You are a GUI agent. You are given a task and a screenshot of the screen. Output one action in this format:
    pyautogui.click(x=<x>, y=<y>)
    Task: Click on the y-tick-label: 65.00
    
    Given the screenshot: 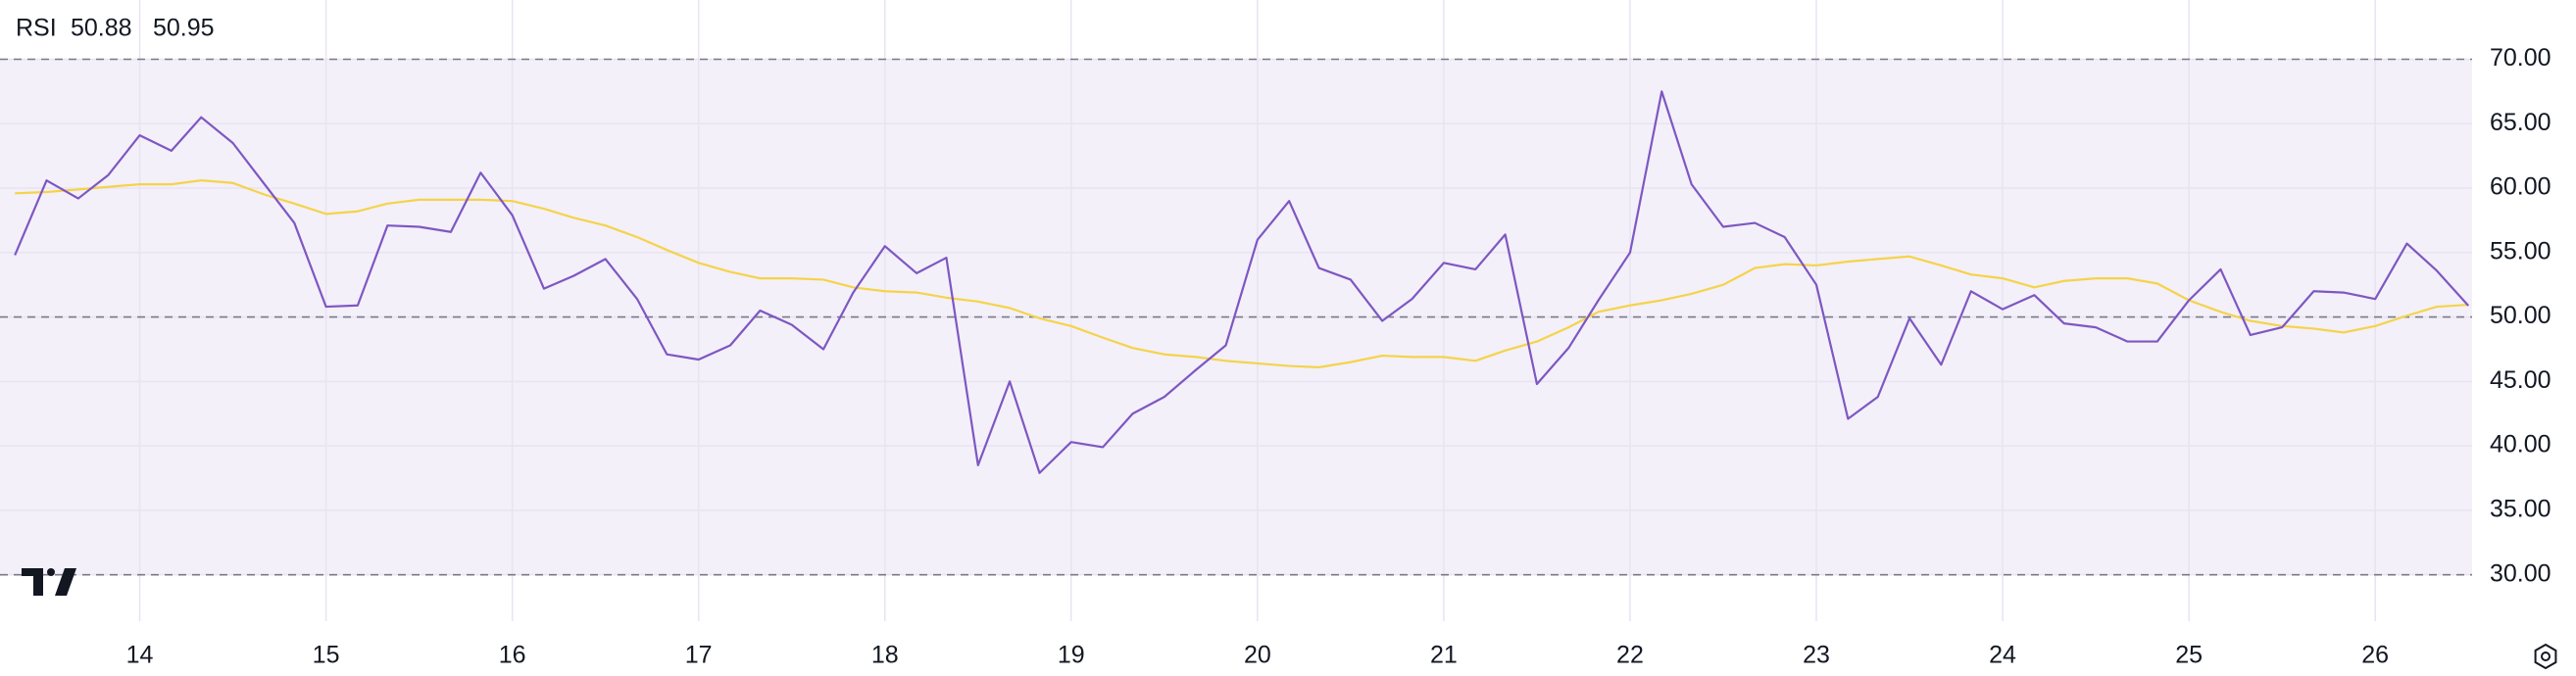 What is the action you would take?
    pyautogui.click(x=2520, y=123)
    